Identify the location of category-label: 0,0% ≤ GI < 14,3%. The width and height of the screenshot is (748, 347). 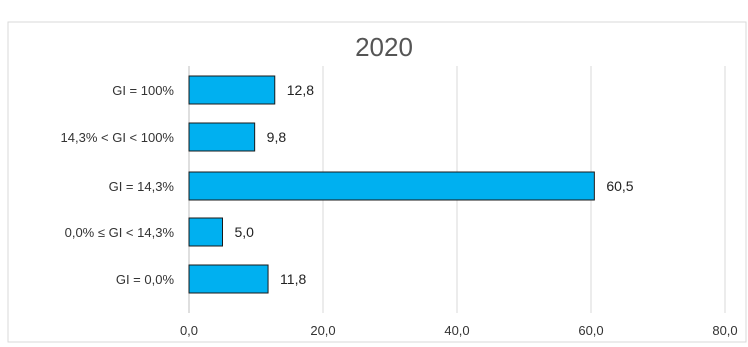
(120, 232).